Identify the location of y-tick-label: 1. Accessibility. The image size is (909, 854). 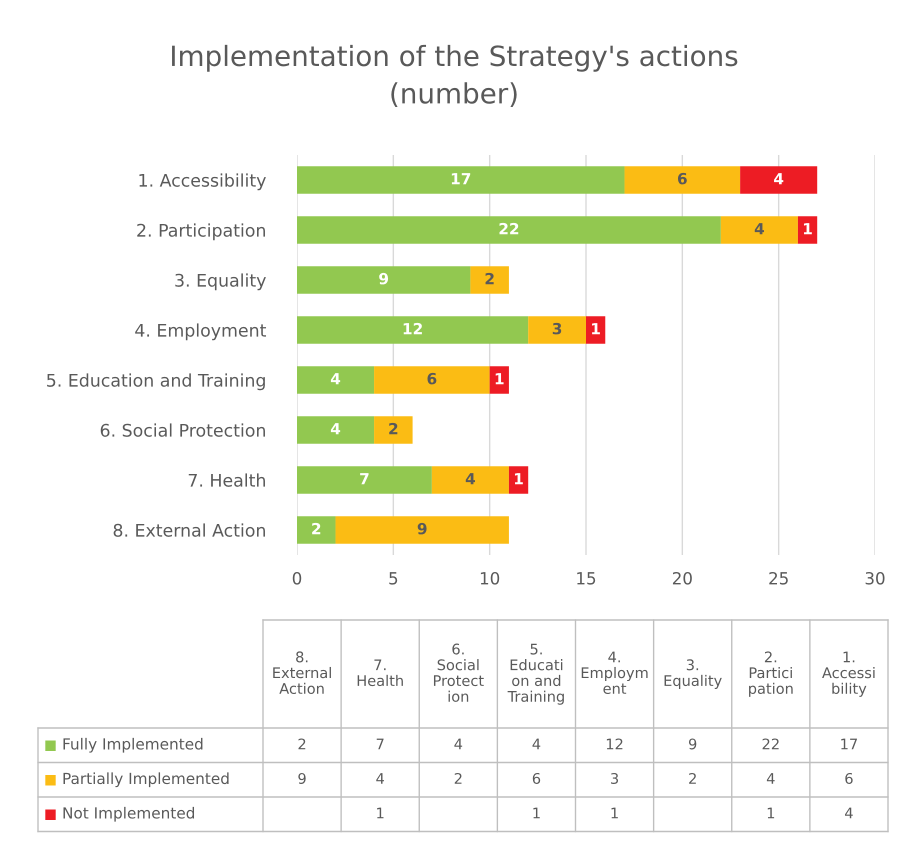
(202, 181).